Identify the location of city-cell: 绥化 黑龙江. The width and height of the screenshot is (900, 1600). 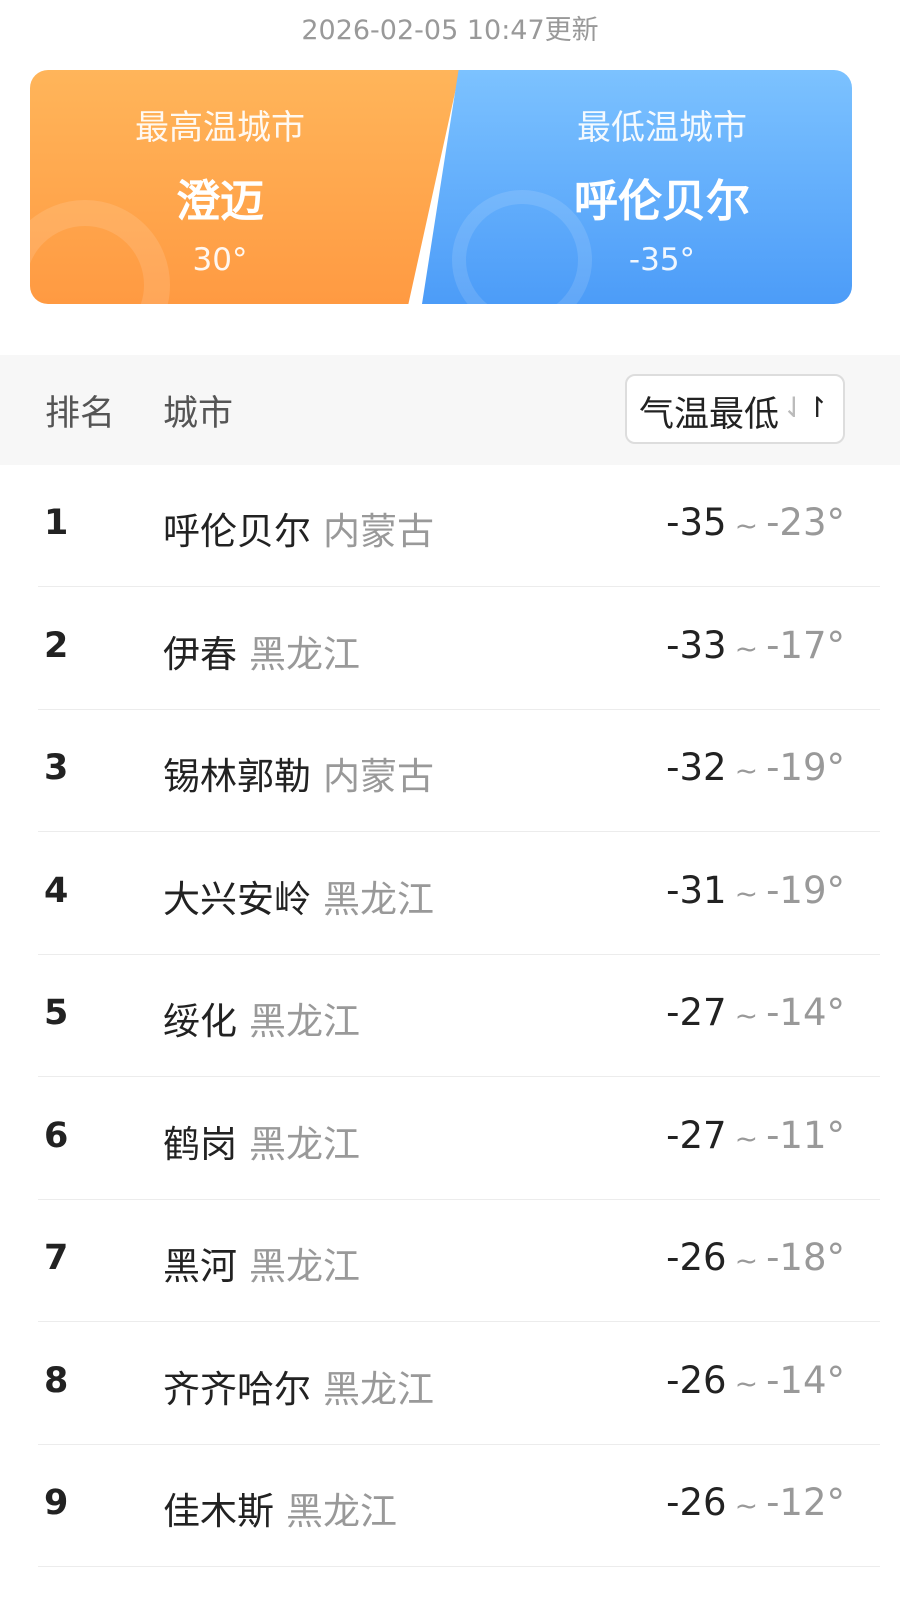
(261, 1018).